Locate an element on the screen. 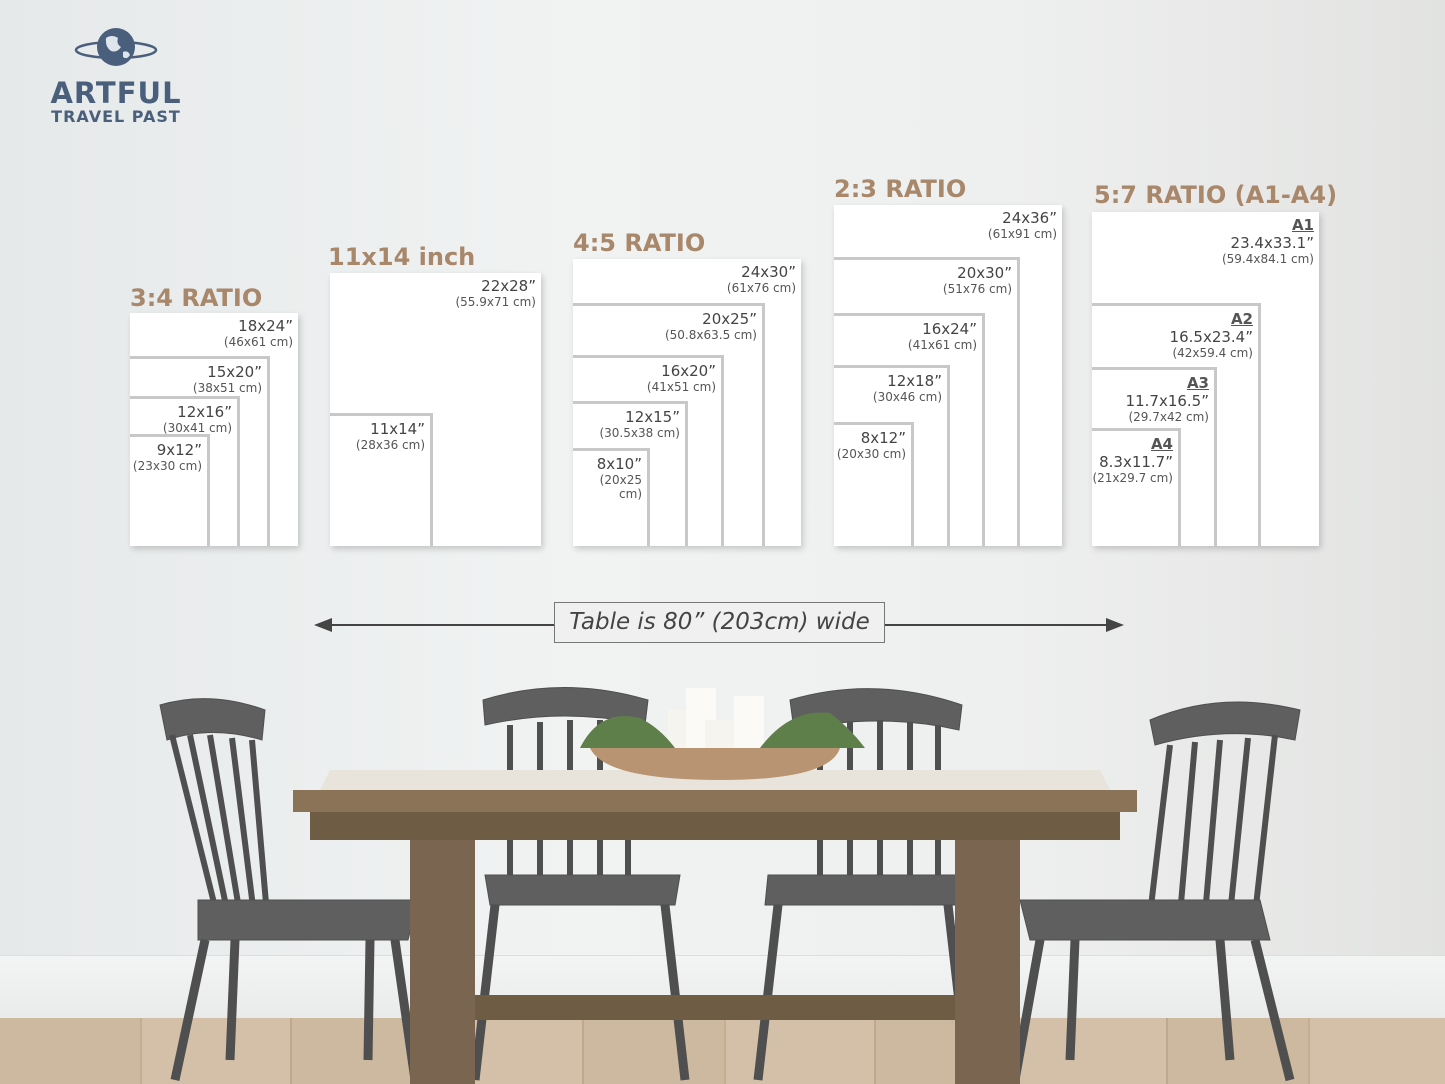 This screenshot has height=1084, width=1445. size-inches: 9x12” is located at coordinates (179, 450).